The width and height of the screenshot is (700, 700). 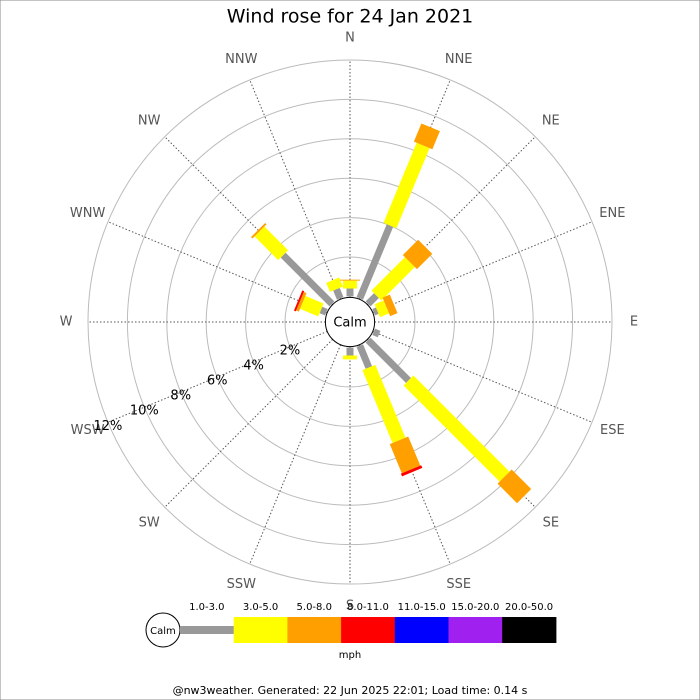 I want to click on calm-label: Calm, so click(x=349, y=323).